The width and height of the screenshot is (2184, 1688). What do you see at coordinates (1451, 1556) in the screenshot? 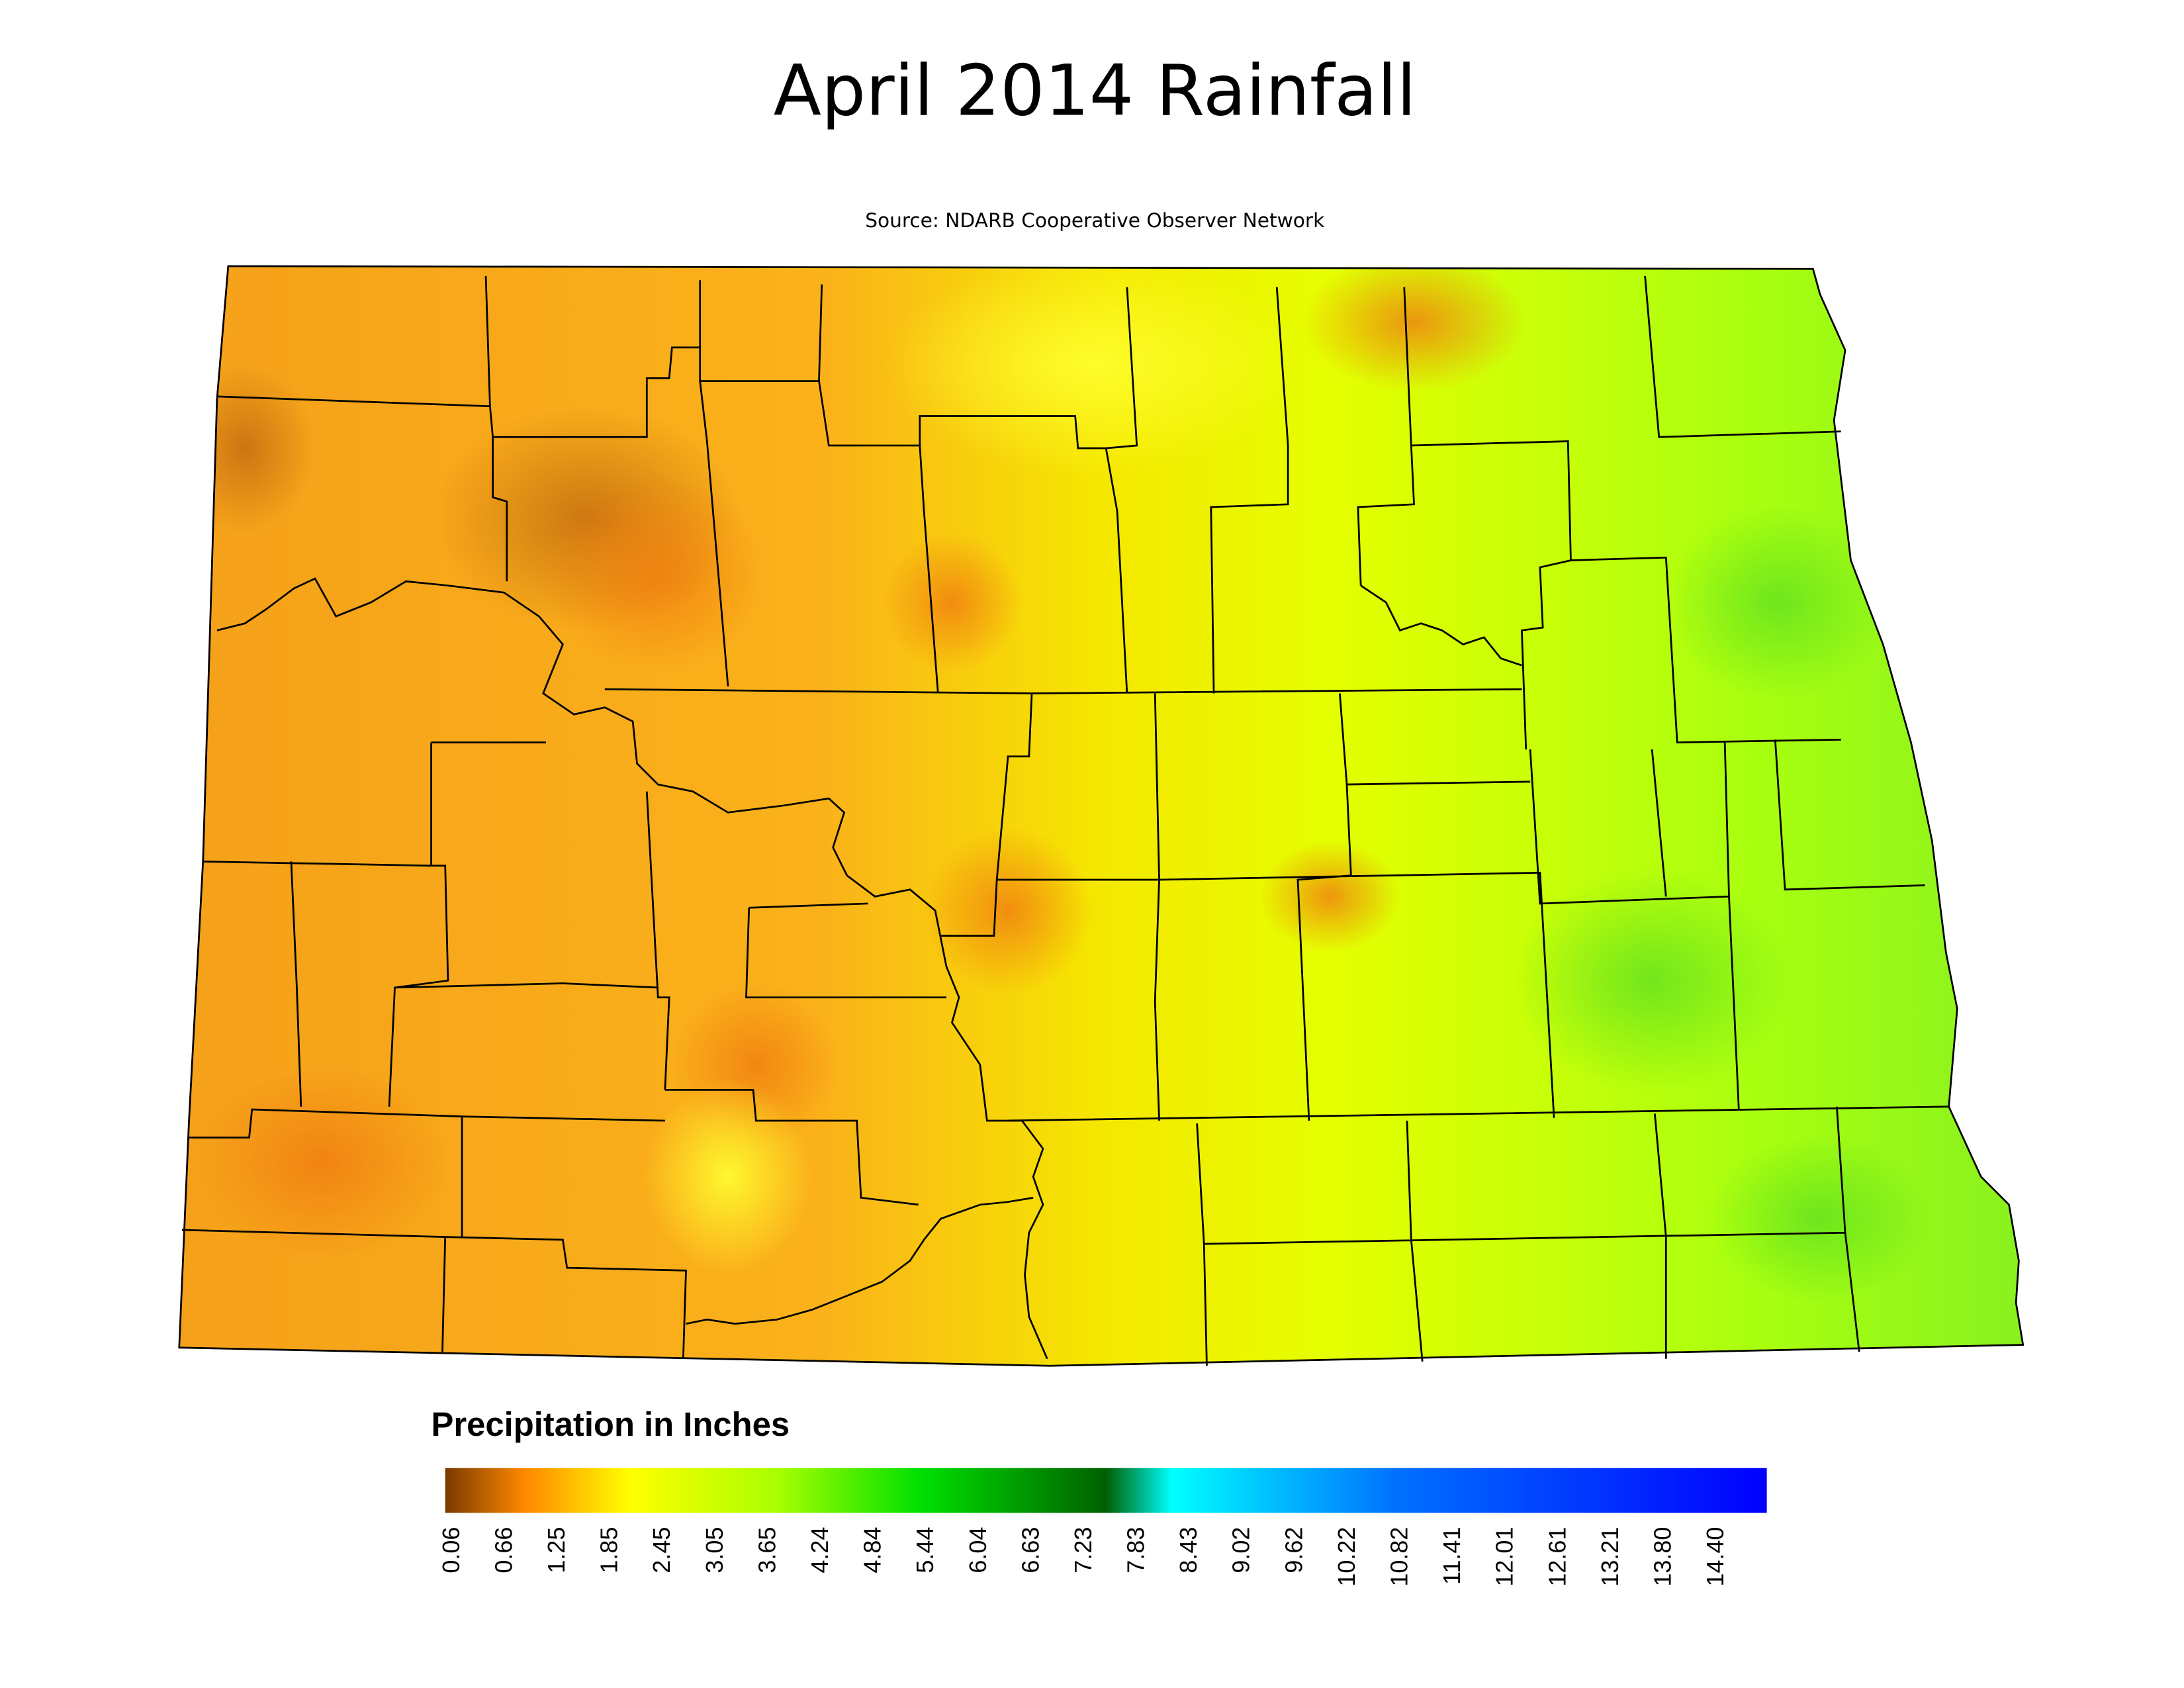
I see `legend-tick-label: 11.41` at bounding box center [1451, 1556].